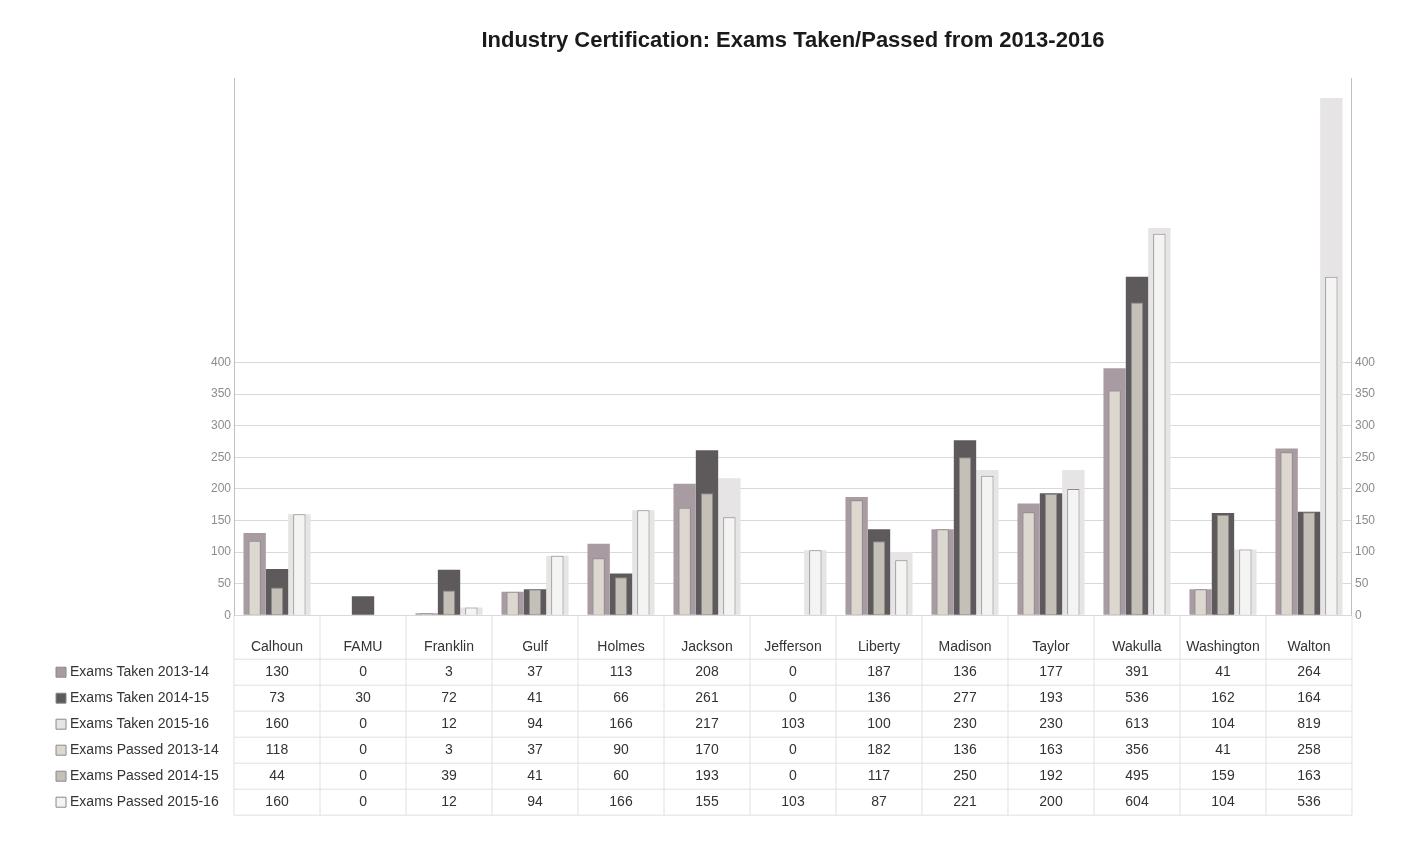 Image resolution: width=1423 pixels, height=865 pixels. Describe the element at coordinates (221, 393) in the screenshot. I see `y-tick-label: 350` at that location.